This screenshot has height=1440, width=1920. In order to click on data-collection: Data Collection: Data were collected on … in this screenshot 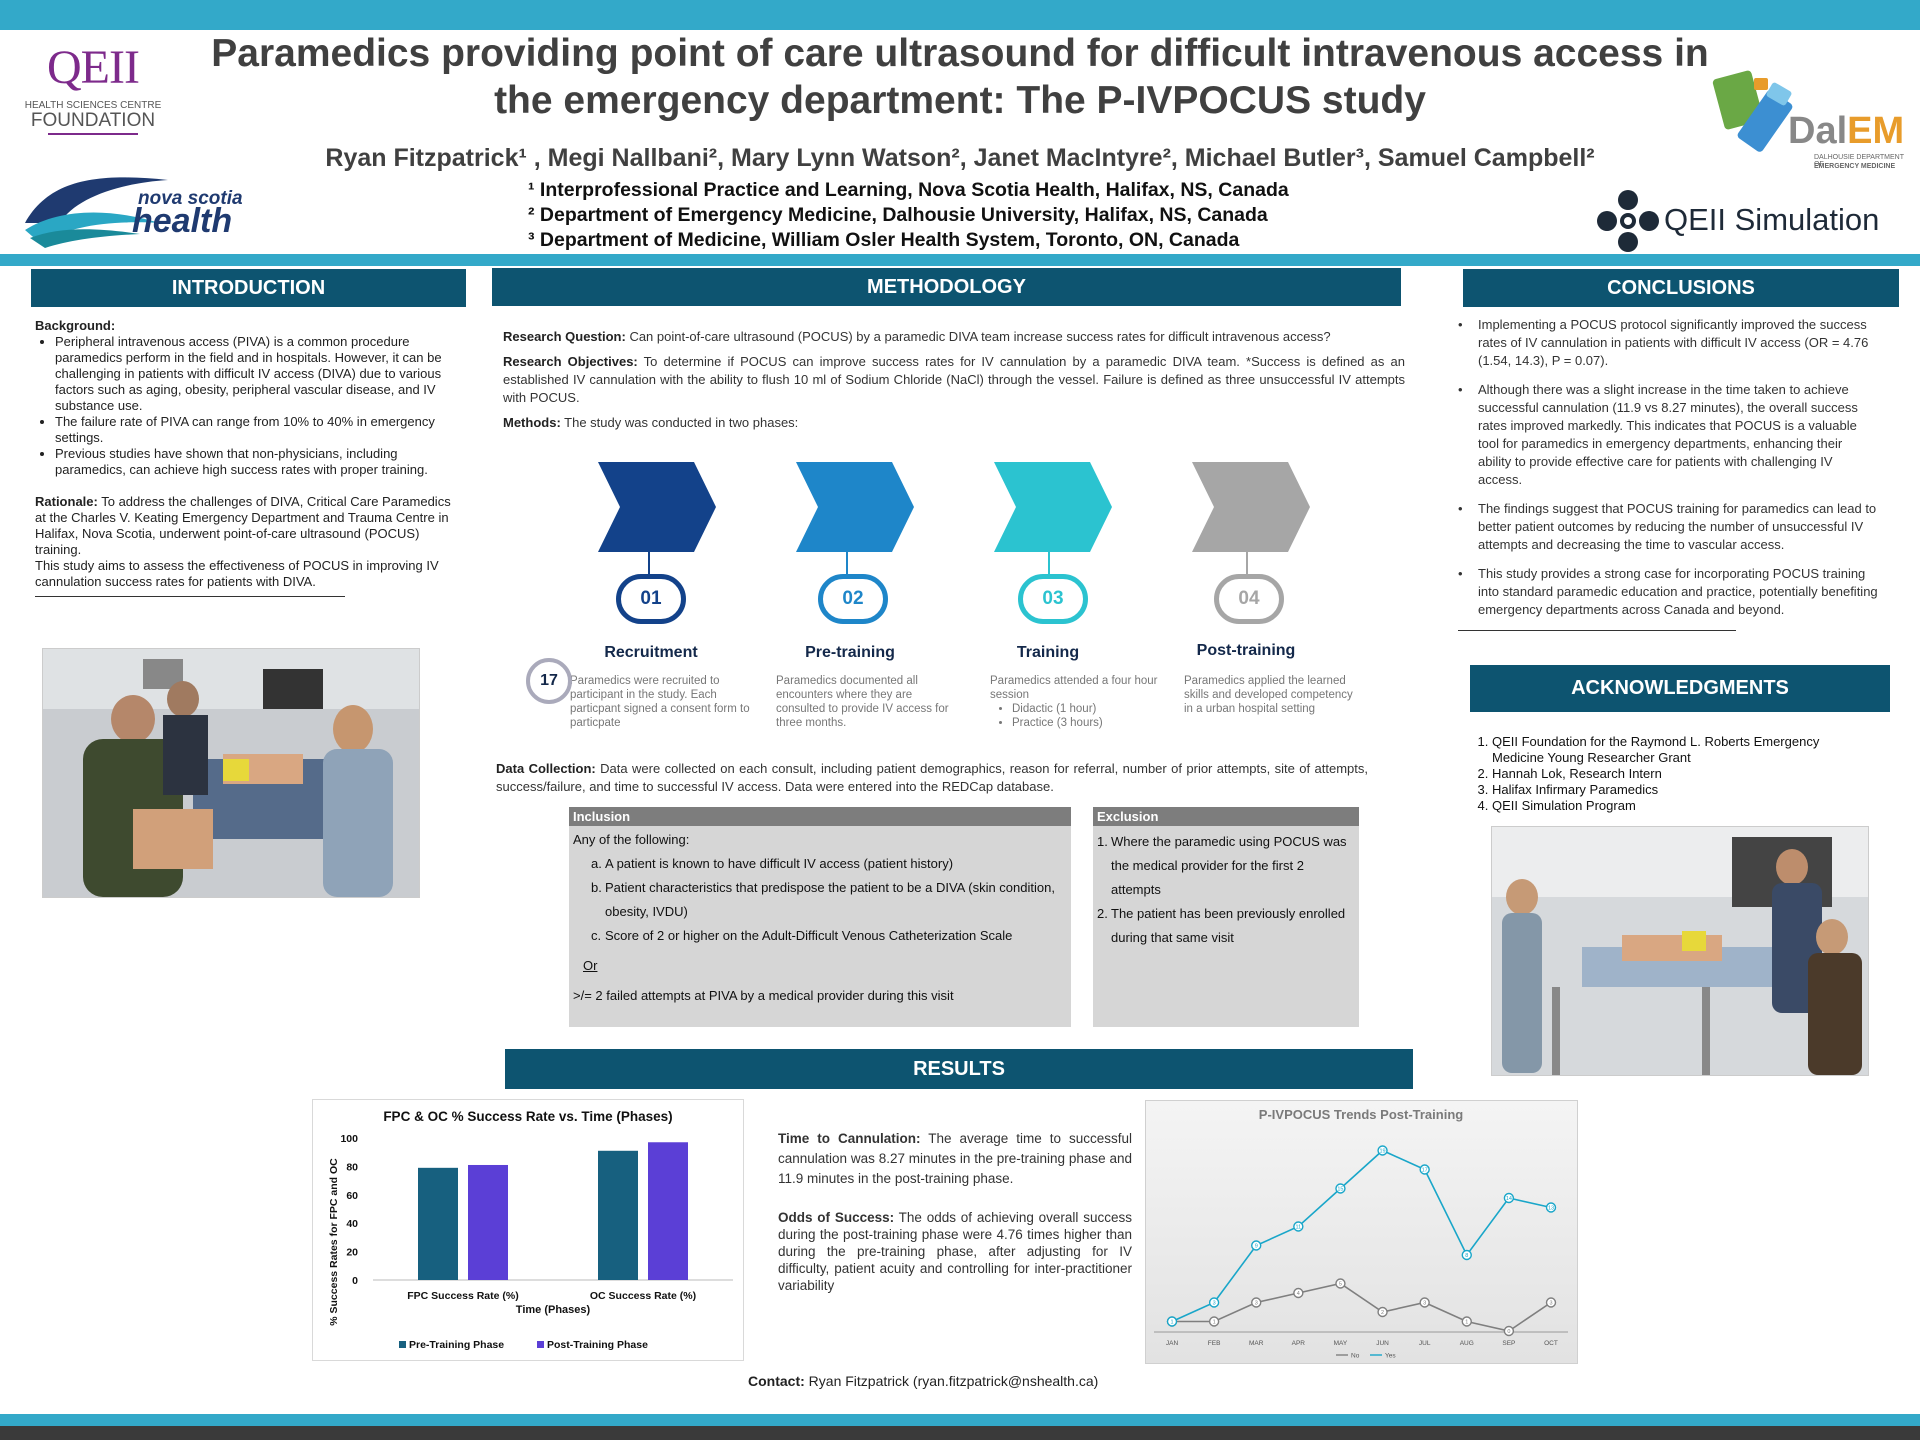, I will do `click(932, 778)`.